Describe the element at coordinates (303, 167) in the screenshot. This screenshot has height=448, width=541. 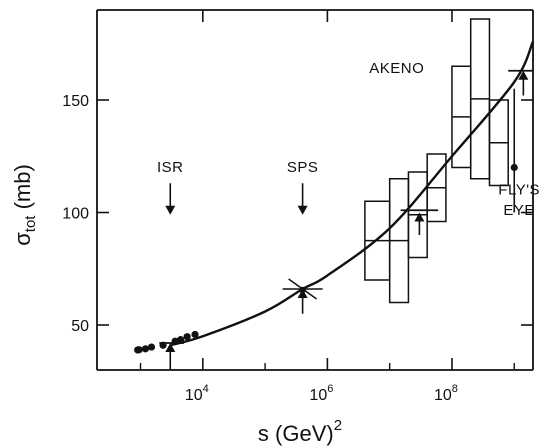
I see `annotation-label: SPS` at that location.